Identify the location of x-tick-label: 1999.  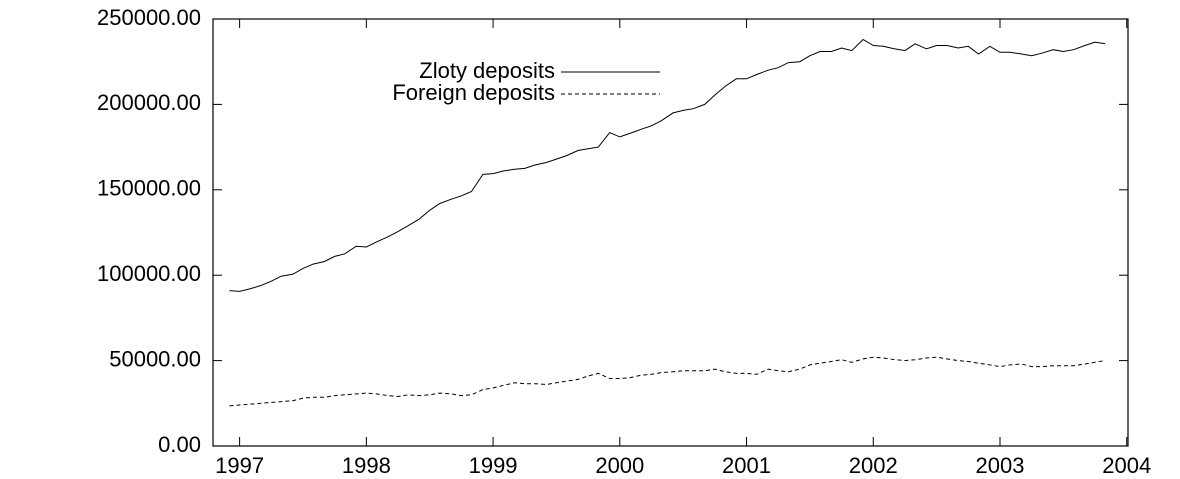
(493, 465).